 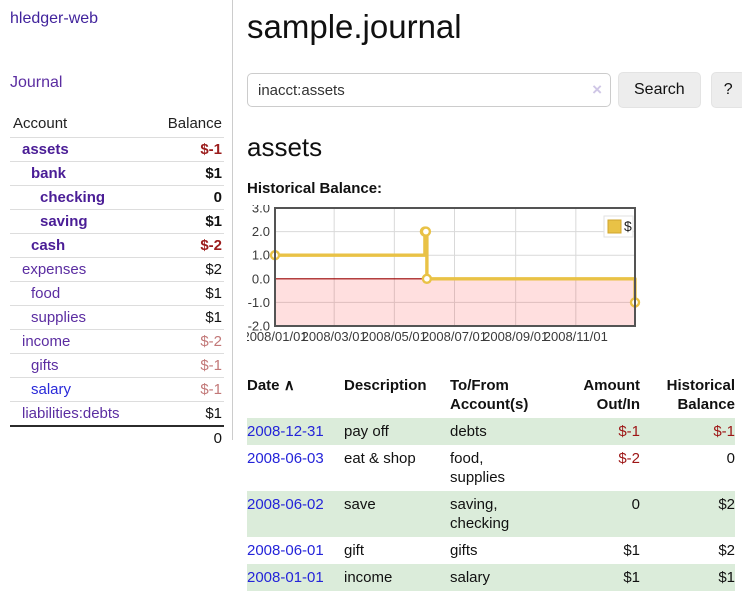 I want to click on search-button: Search, so click(x=659, y=90).